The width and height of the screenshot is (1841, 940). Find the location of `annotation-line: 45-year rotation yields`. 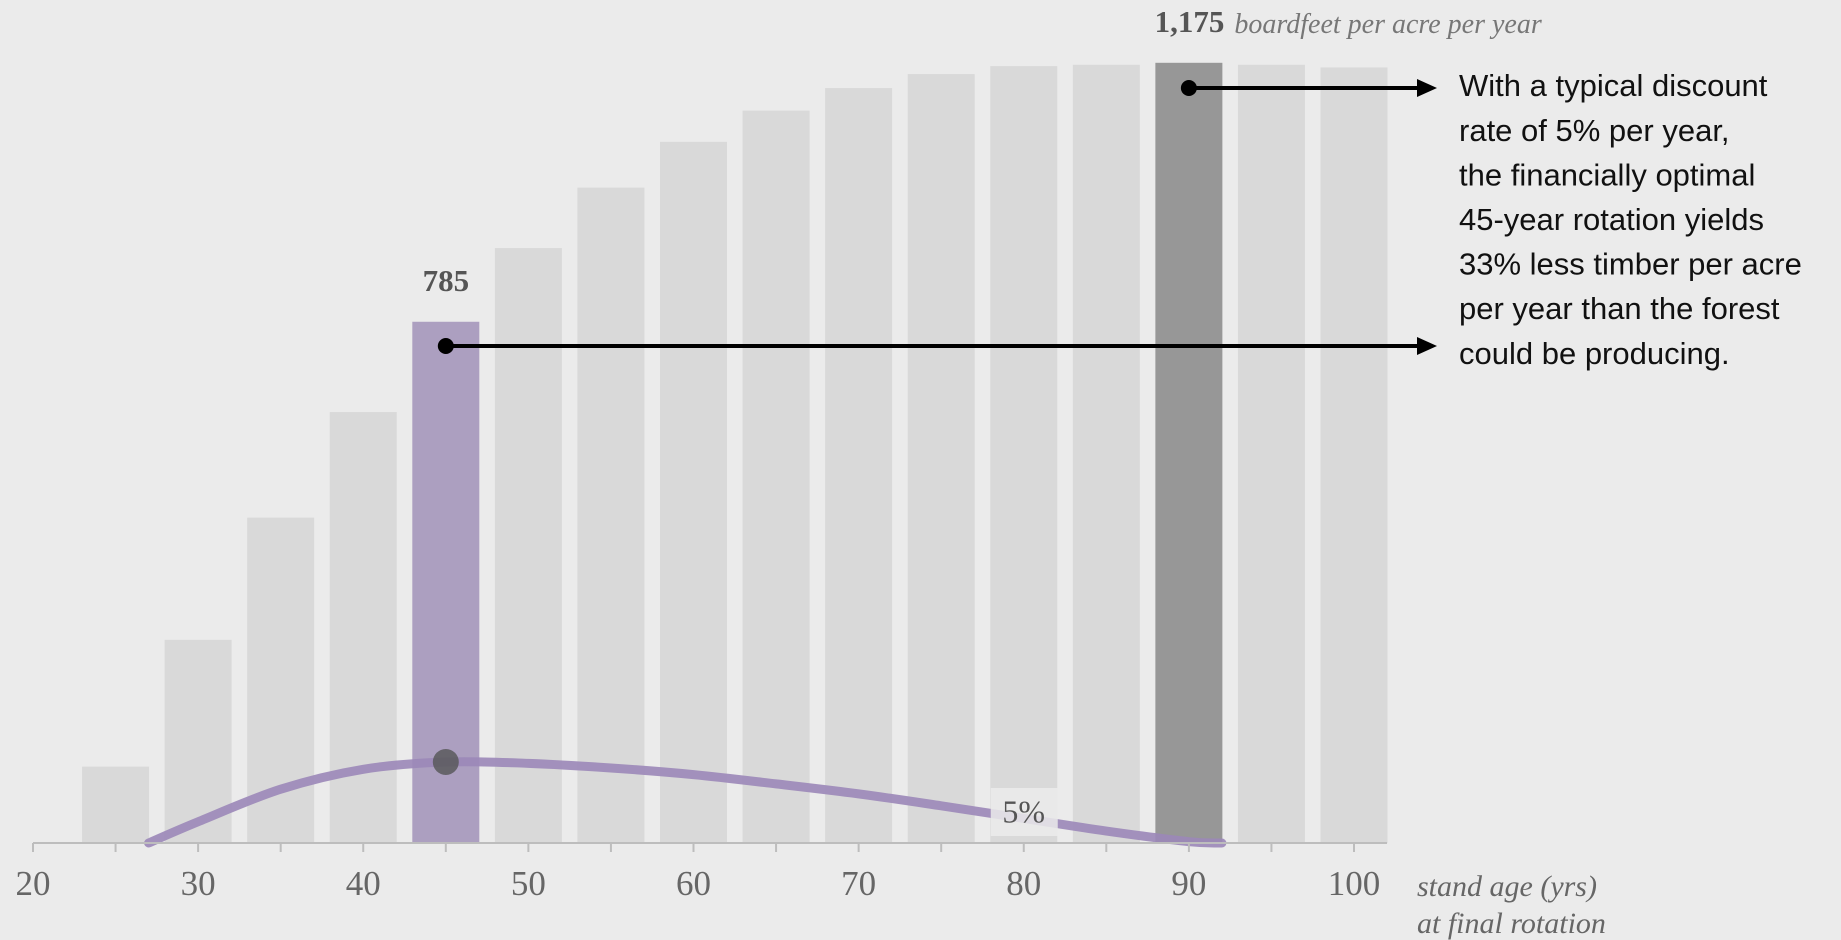

annotation-line: 45-year rotation yields is located at coordinates (1611, 219).